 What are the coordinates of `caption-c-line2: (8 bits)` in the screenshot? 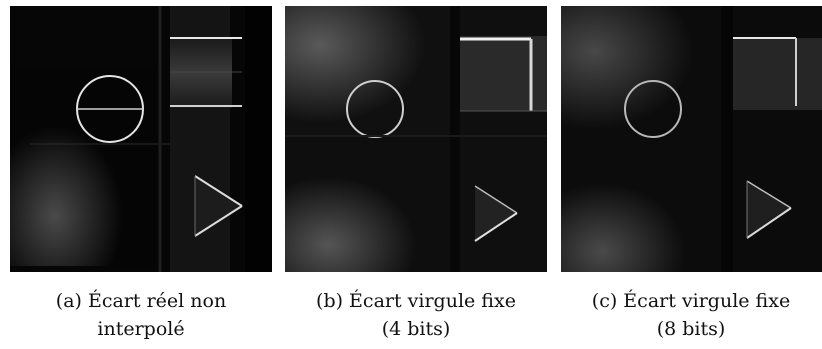 It's located at (691, 329).